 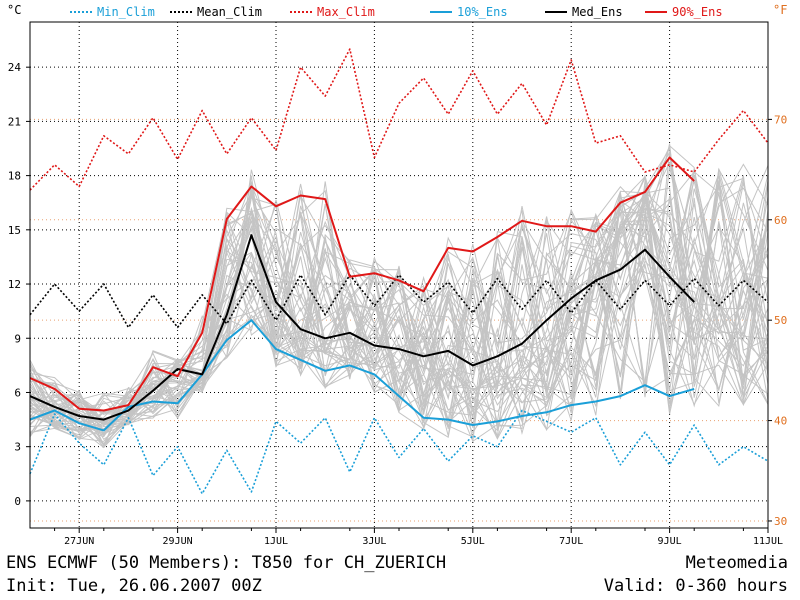 What do you see at coordinates (780, 10) in the screenshot?
I see `y-axis-unit-right: °F` at bounding box center [780, 10].